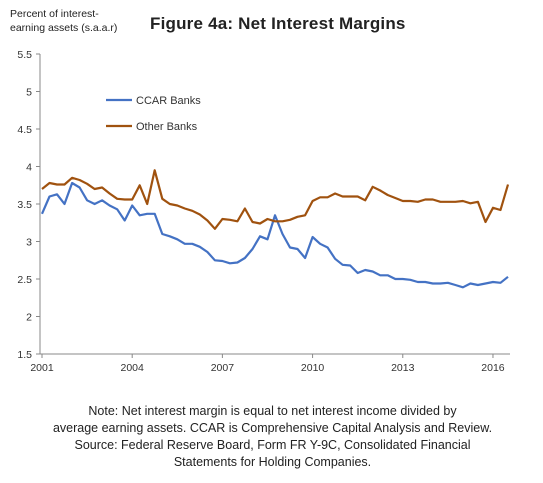 This screenshot has width=543, height=483. I want to click on chart-title: Figure 4a: Net Interest Margins, so click(278, 23).